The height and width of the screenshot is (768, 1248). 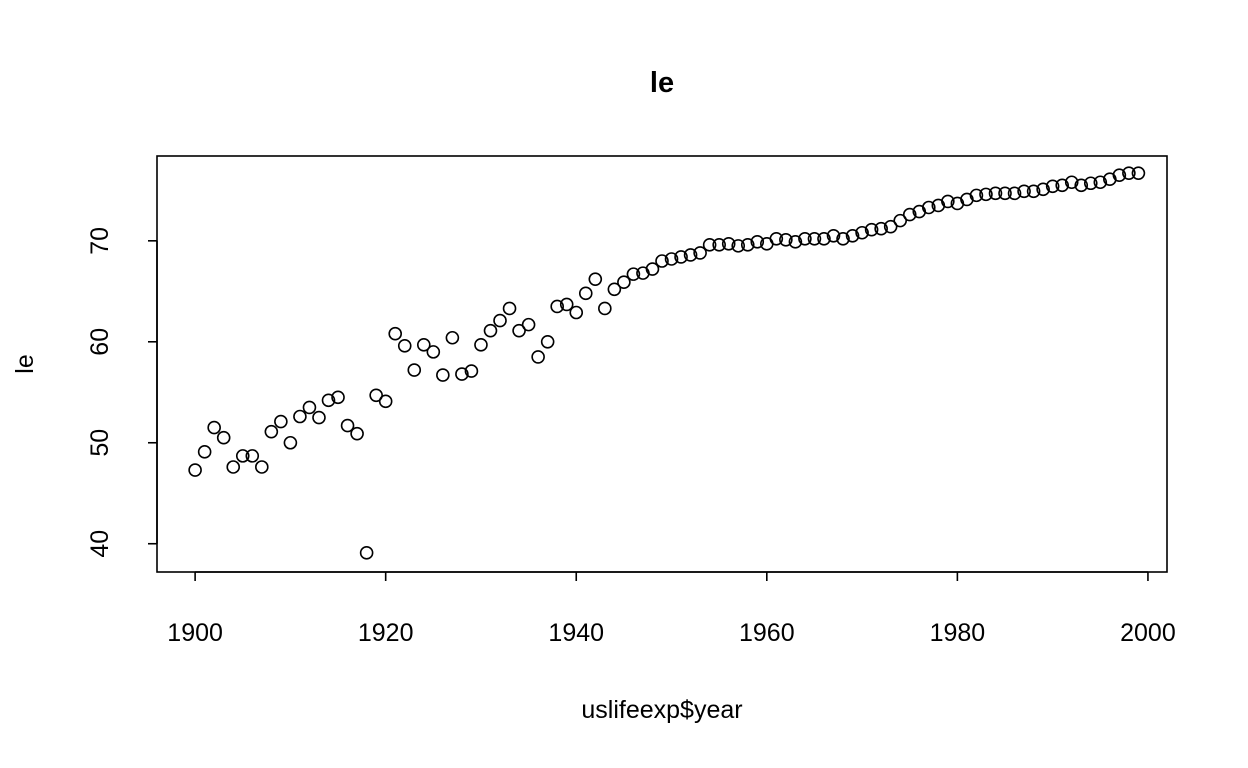 I want to click on y-tick-label: 40, so click(x=100, y=544).